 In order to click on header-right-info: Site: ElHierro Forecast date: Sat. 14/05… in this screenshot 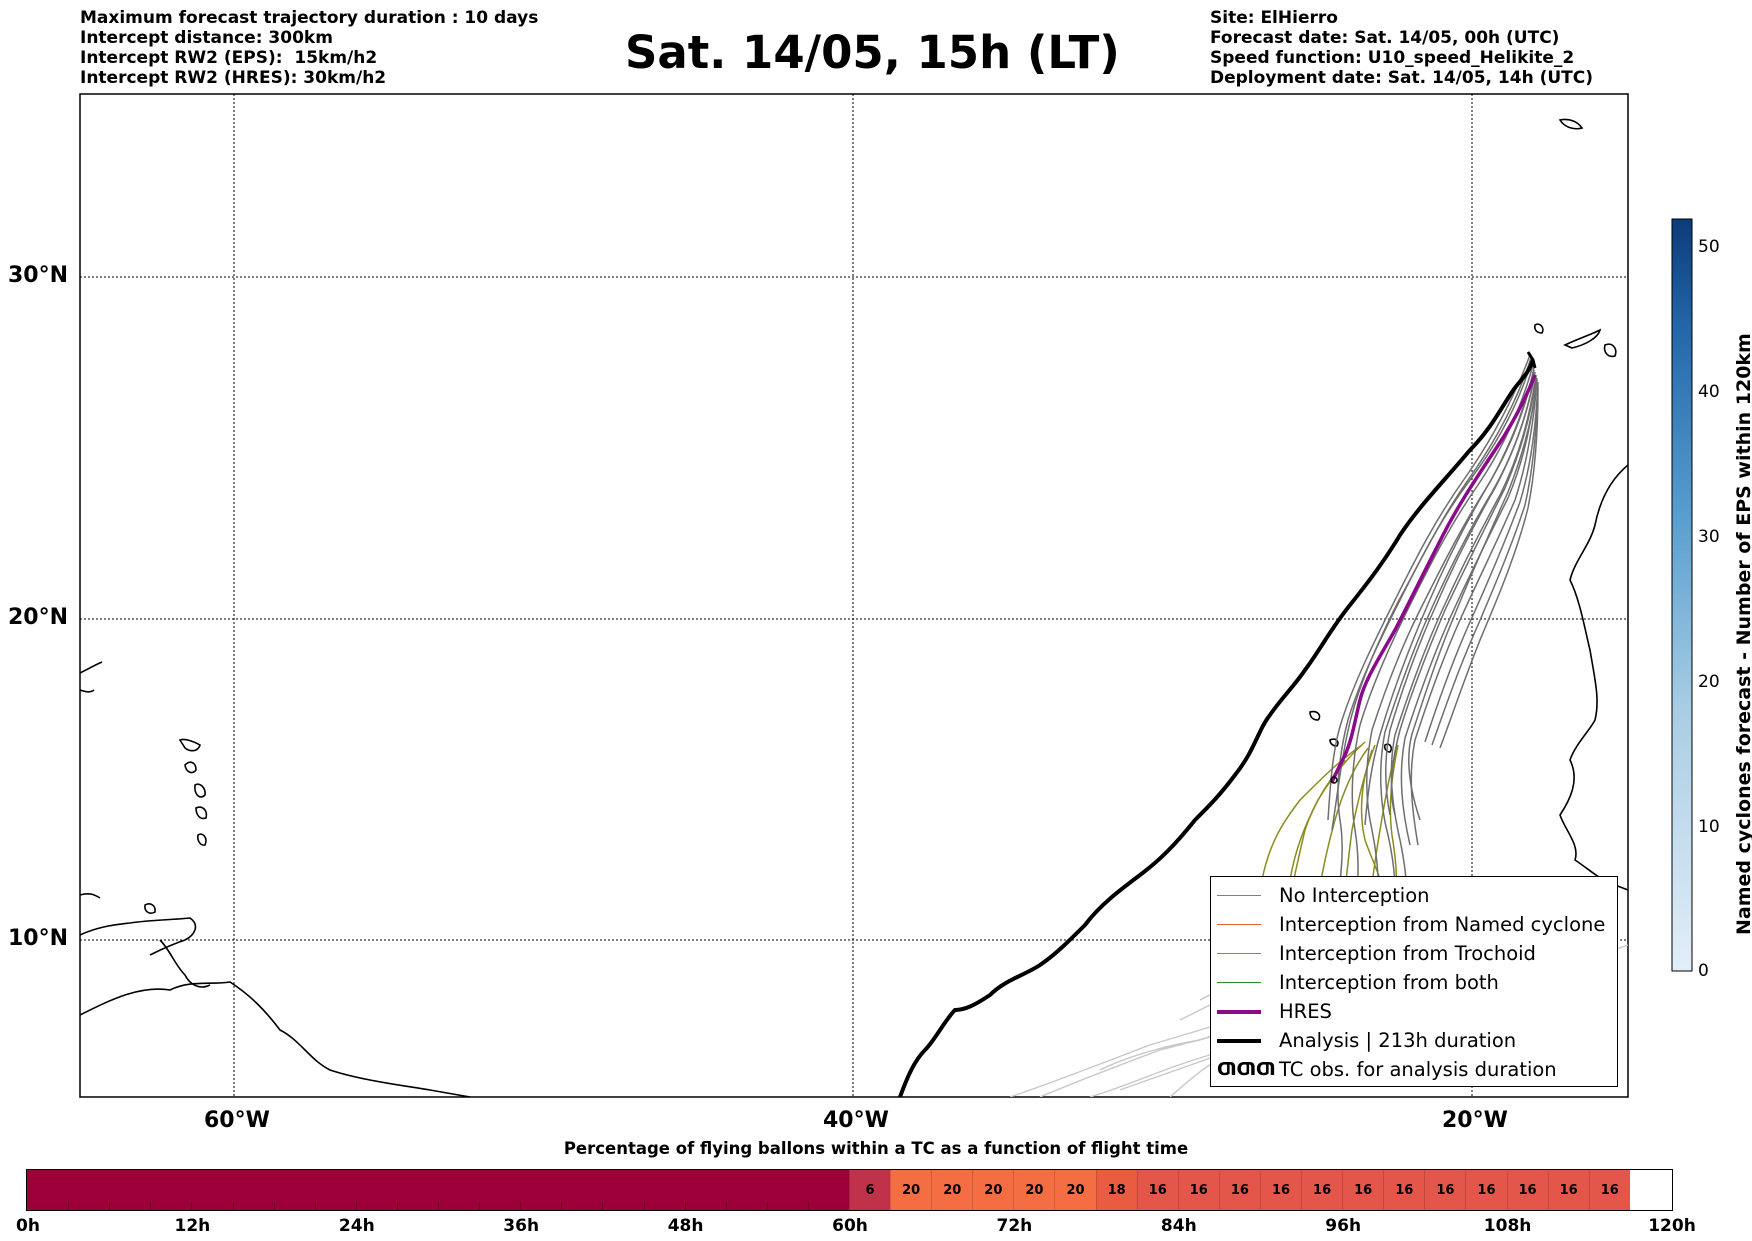, I will do `click(1401, 48)`.